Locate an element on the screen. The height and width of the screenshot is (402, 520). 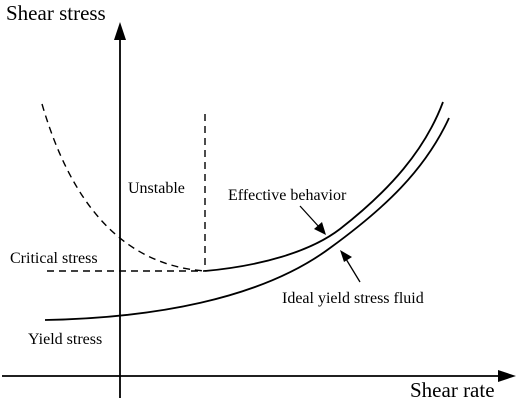
ideal-fluid-pointer is located at coordinates (353, 270).